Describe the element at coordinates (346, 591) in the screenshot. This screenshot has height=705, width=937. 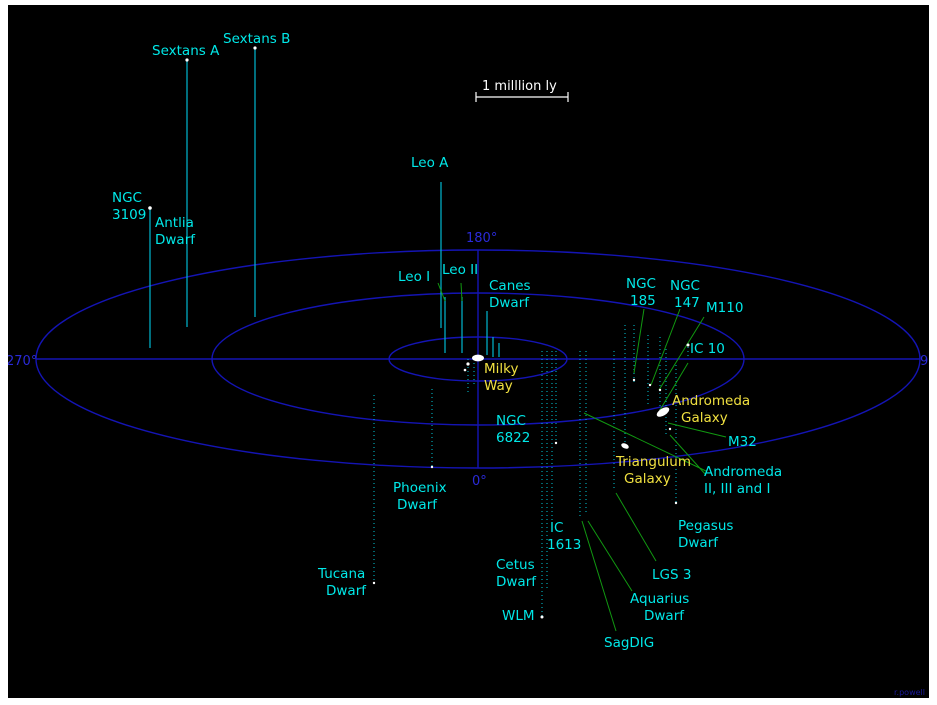
I see `label-tucana-dwarf-2: Dwarf` at that location.